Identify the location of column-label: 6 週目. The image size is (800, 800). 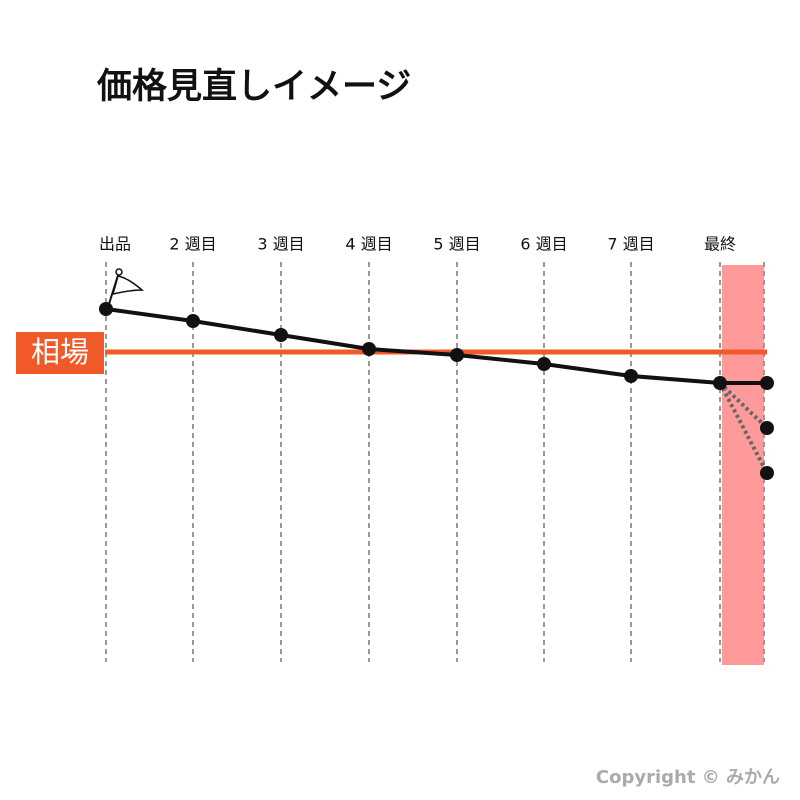
(543, 244).